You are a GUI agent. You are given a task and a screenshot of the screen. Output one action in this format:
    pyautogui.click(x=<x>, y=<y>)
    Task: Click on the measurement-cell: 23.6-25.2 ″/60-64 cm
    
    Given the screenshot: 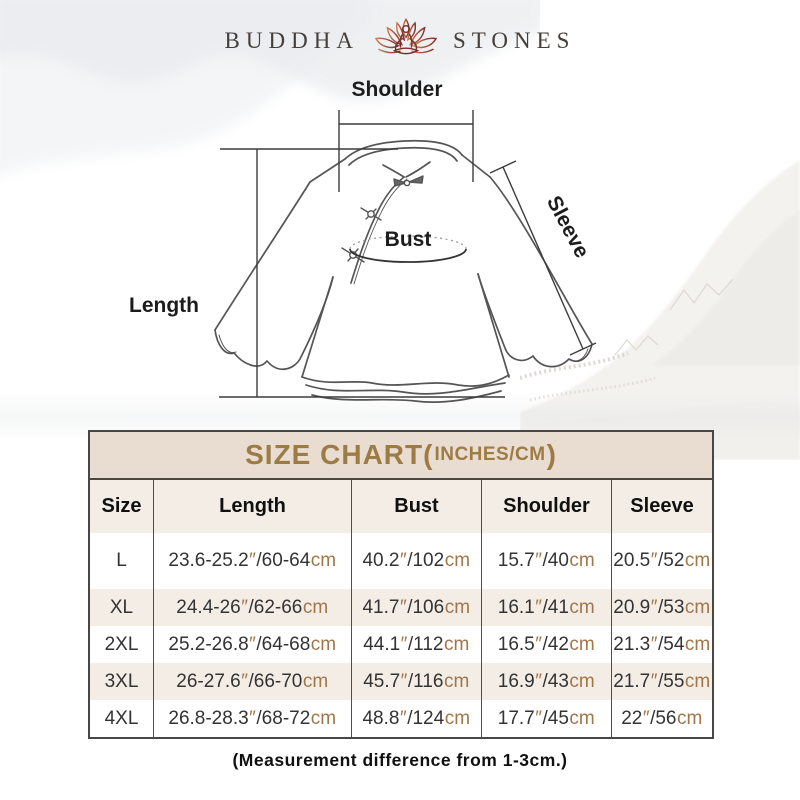 What is the action you would take?
    pyautogui.click(x=253, y=561)
    